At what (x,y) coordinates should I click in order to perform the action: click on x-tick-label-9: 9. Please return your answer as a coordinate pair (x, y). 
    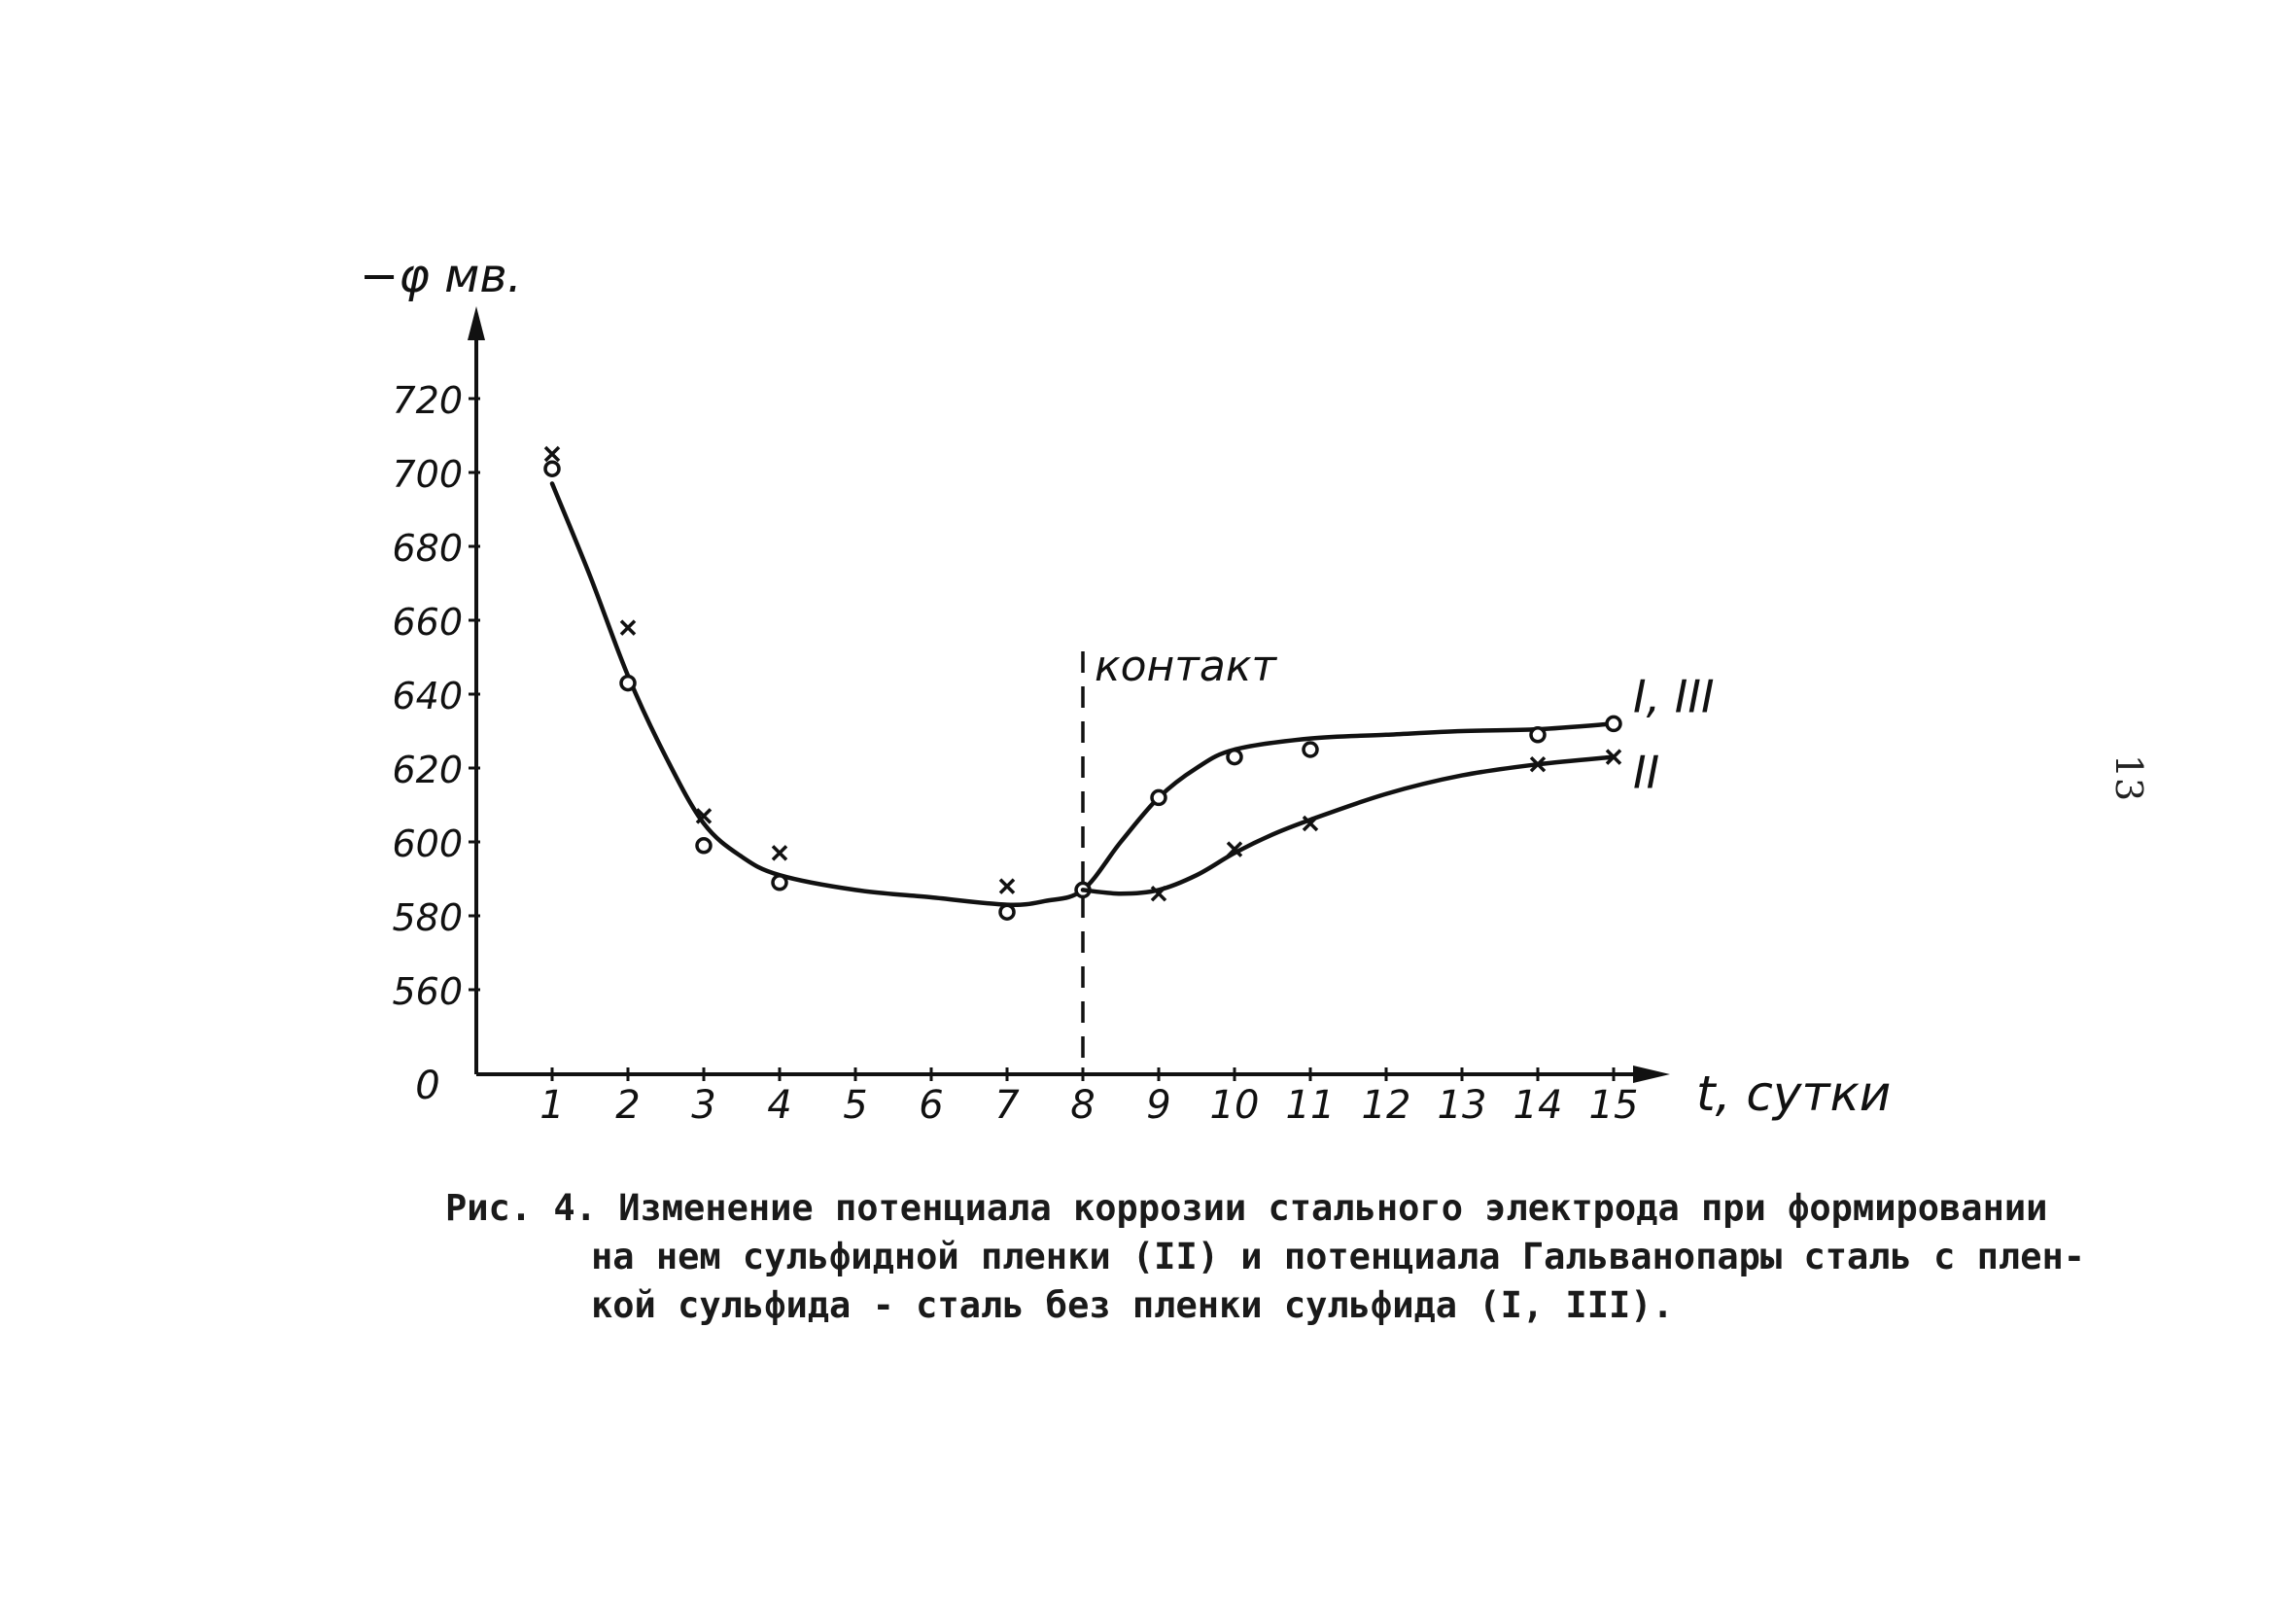
    Looking at the image, I should click on (1158, 1105).